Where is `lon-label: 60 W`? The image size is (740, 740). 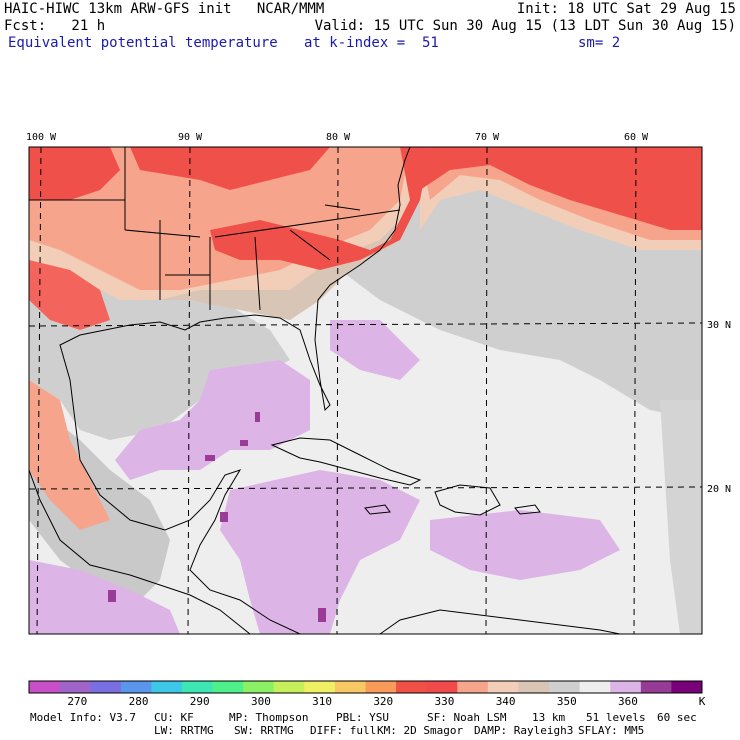
lon-label: 60 W is located at coordinates (636, 137).